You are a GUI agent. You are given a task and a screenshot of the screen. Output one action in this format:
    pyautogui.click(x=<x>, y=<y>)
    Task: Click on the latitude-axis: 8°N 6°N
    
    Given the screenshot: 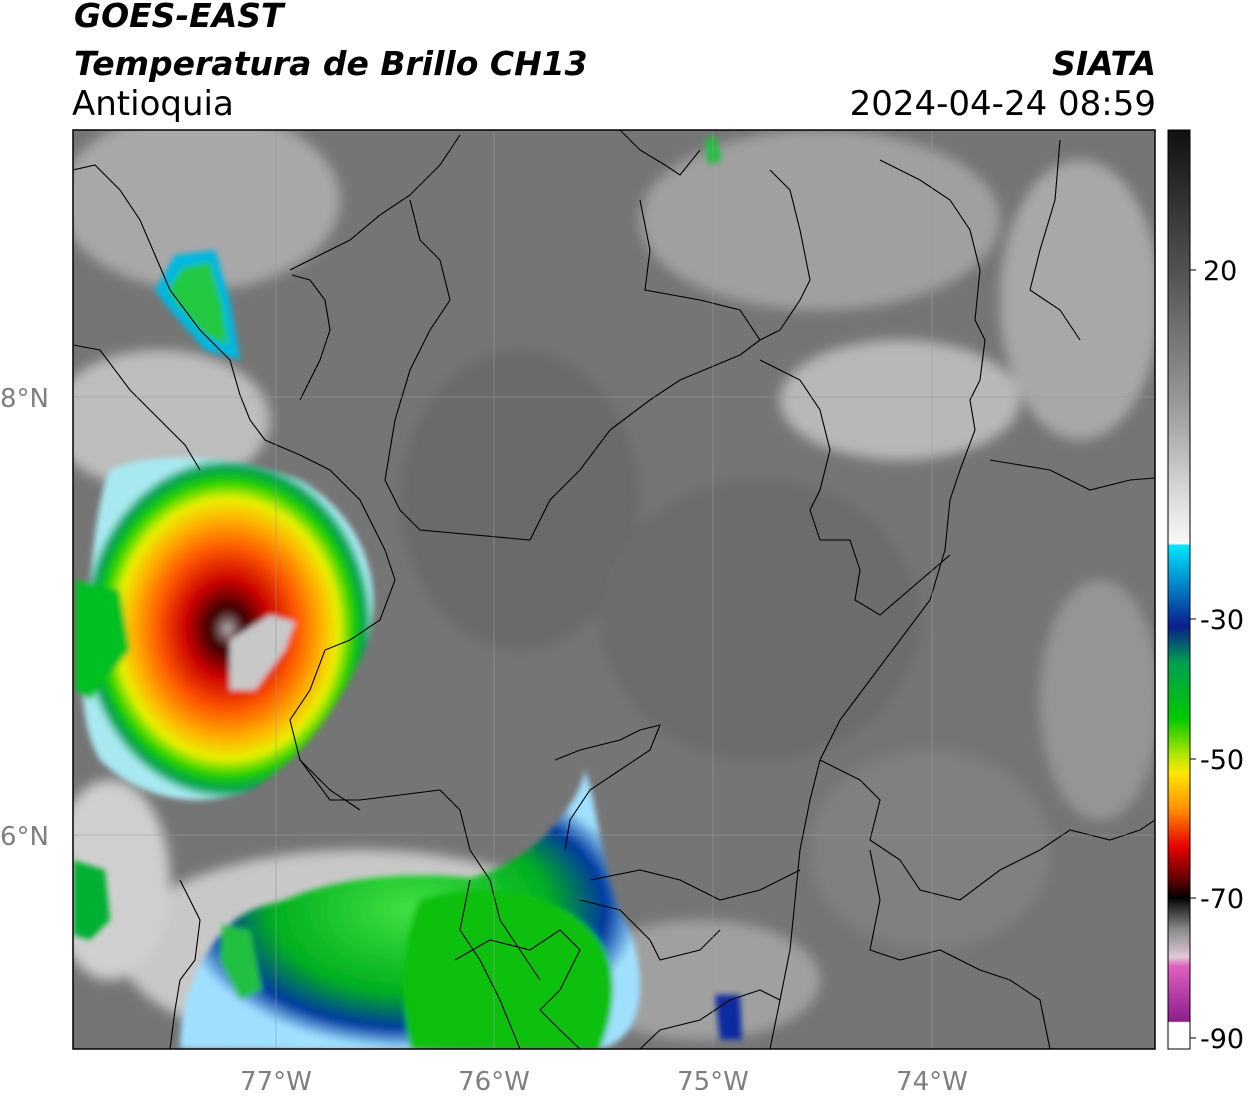 What is the action you would take?
    pyautogui.click(x=24, y=618)
    